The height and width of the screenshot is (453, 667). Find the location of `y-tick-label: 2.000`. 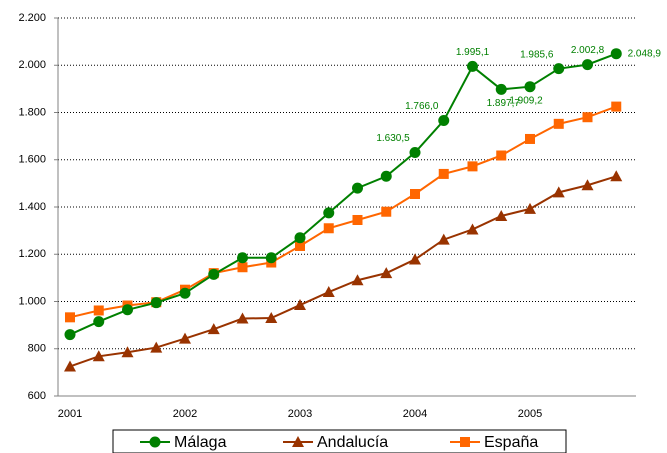

y-tick-label: 2.000 is located at coordinates (32, 65).